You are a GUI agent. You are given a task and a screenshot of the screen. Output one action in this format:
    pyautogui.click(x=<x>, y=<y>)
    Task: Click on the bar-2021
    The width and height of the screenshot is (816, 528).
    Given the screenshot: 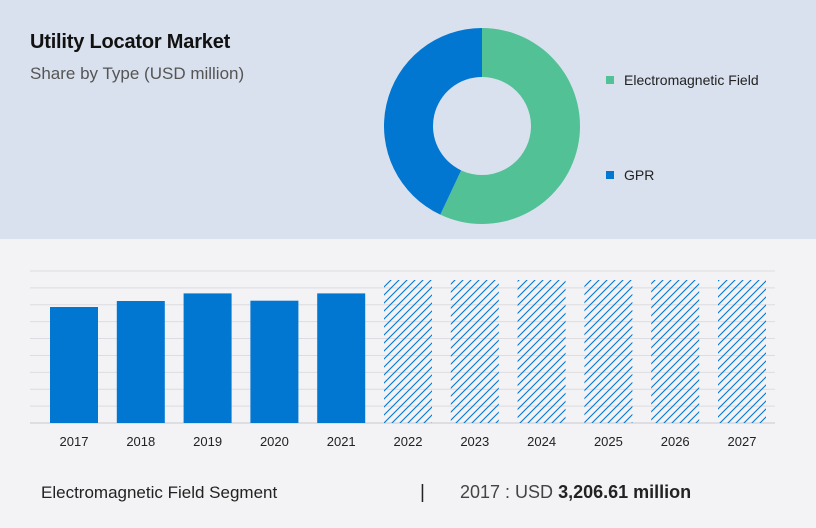 What is the action you would take?
    pyautogui.click(x=341, y=358)
    